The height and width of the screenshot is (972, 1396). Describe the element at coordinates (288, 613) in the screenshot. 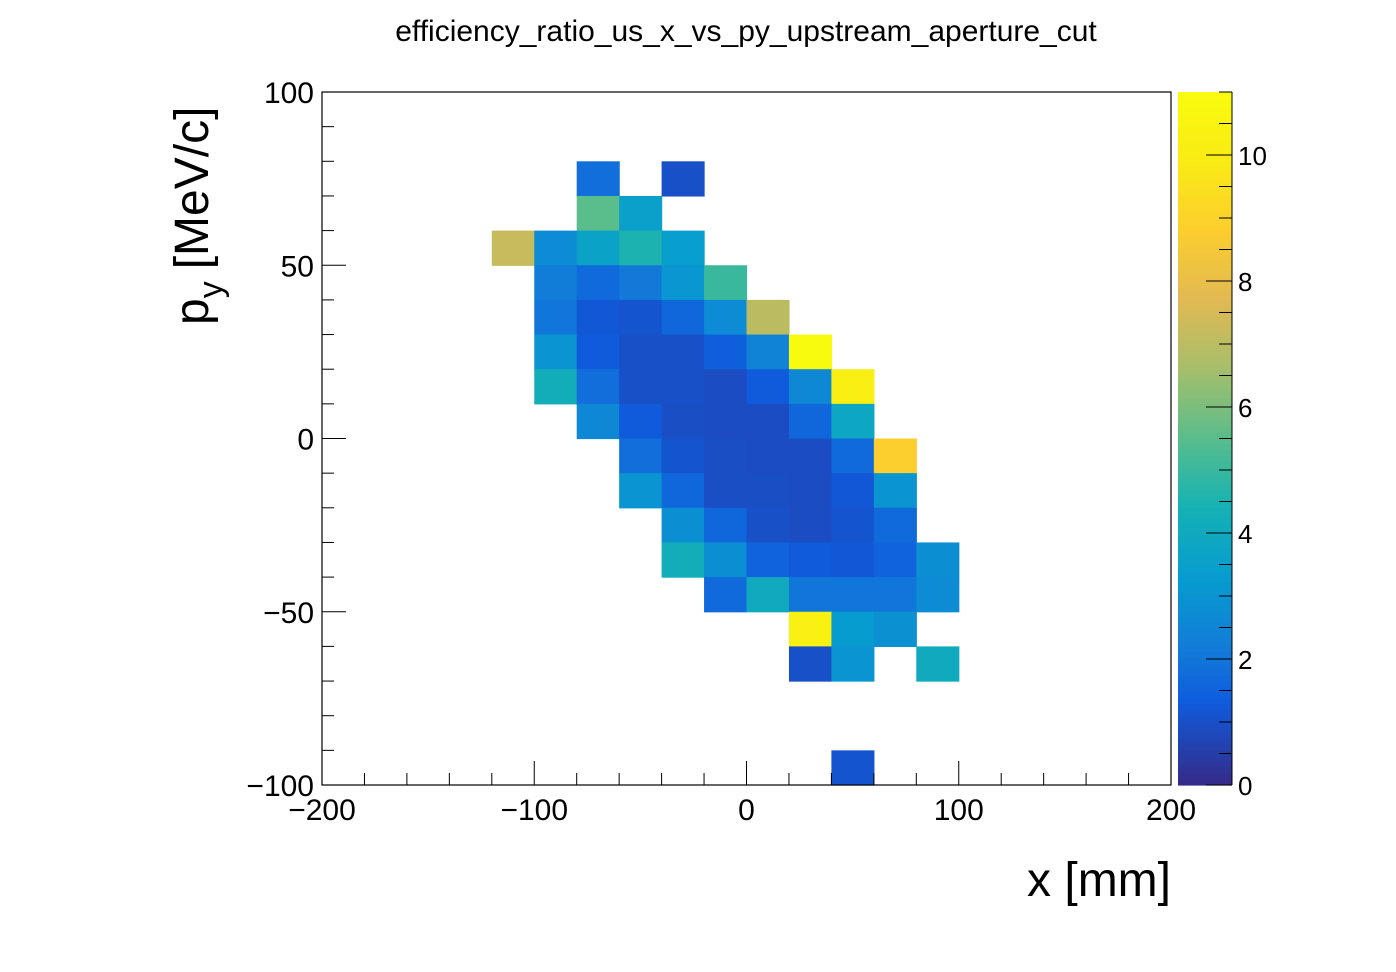

I see `y-tick-label: −50` at that location.